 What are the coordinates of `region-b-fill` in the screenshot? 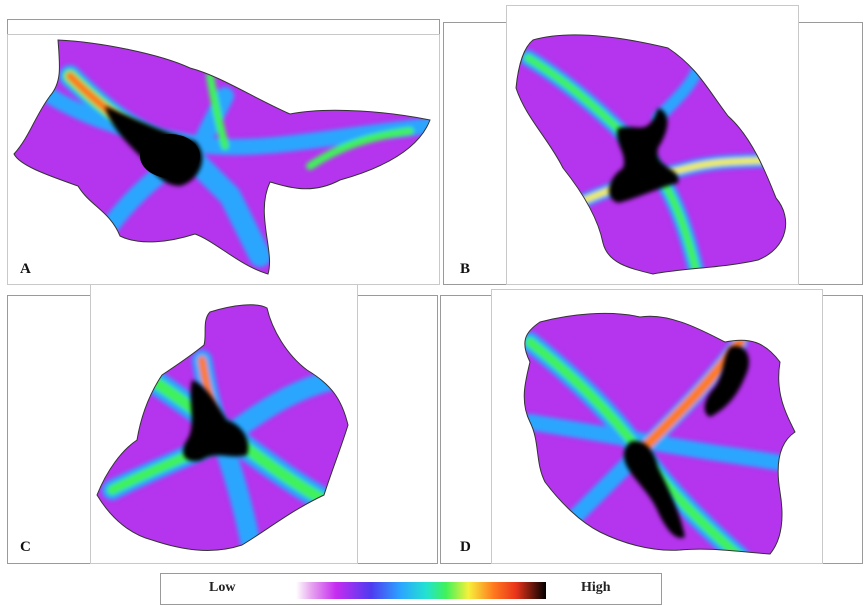 It's located at (651, 154).